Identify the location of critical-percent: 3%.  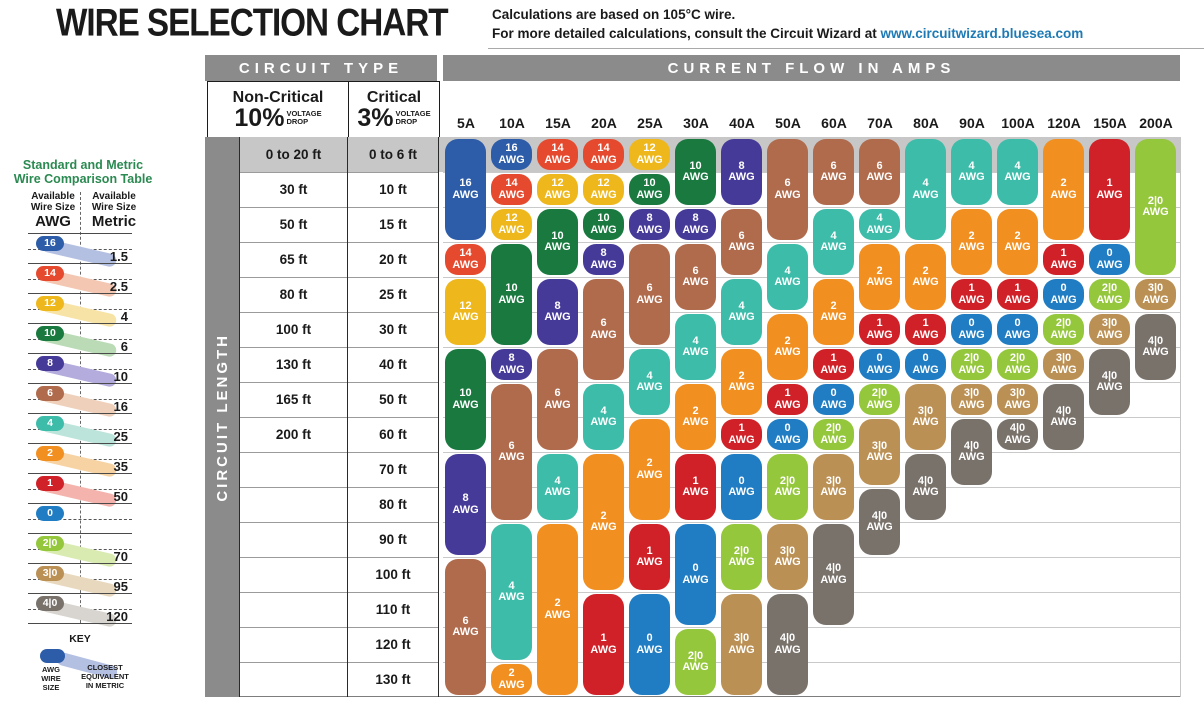
(375, 118).